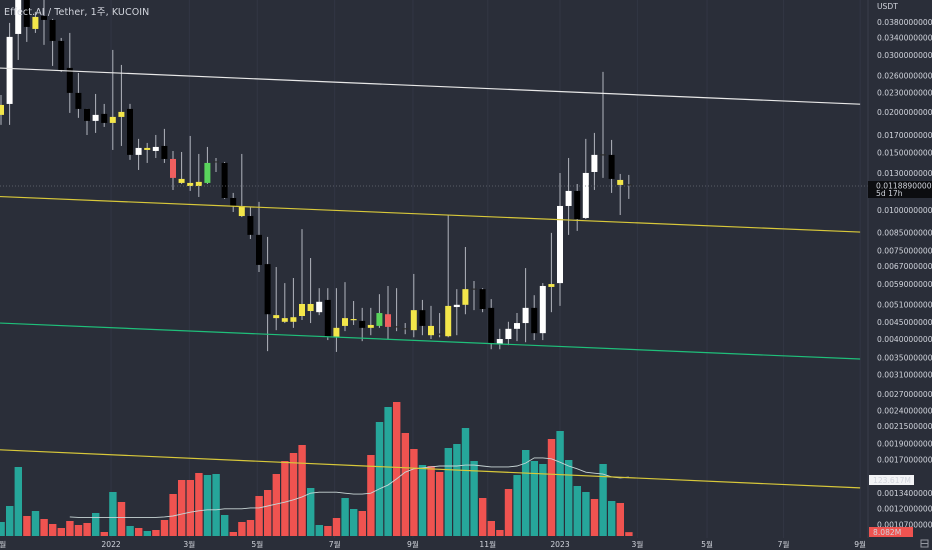  Describe the element at coordinates (904, 375) in the screenshot. I see `price-tick-label: 0.0031000000` at that location.